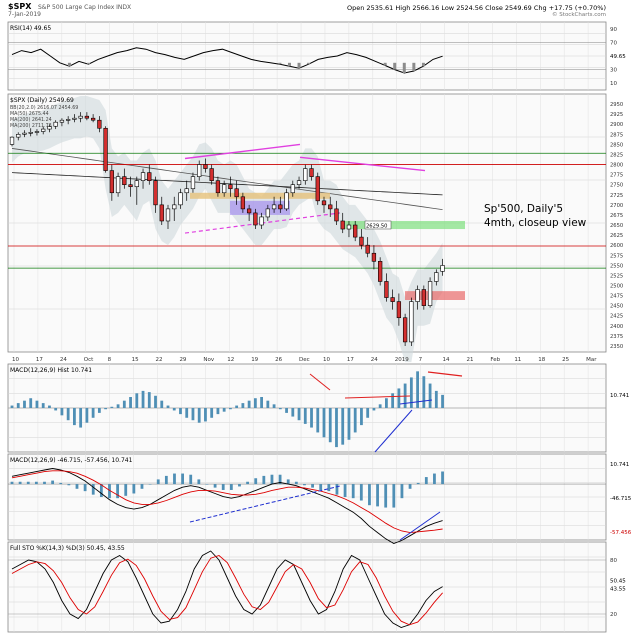 This screenshot has width=640, height=644. Describe the element at coordinates (227, 506) in the screenshot. I see `macd-line` at that location.